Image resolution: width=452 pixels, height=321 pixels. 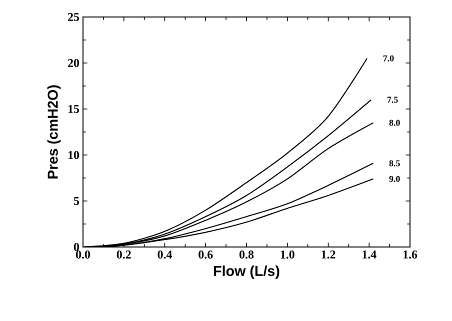 What do you see at coordinates (74, 108) in the screenshot?
I see `y-tick-label: 15` at bounding box center [74, 108].